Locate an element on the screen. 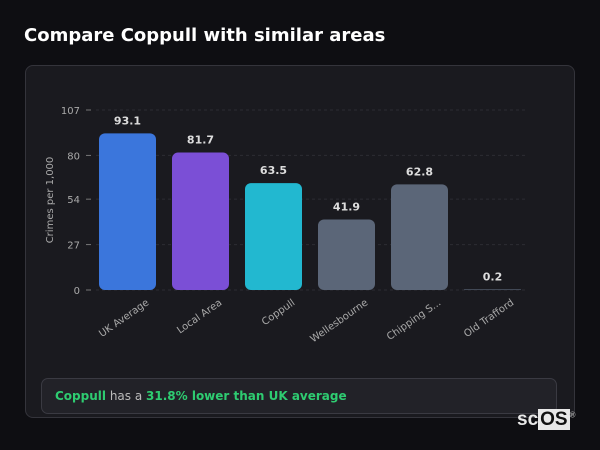 The image size is (600, 450). x-tick-label: Coppull is located at coordinates (278, 312).